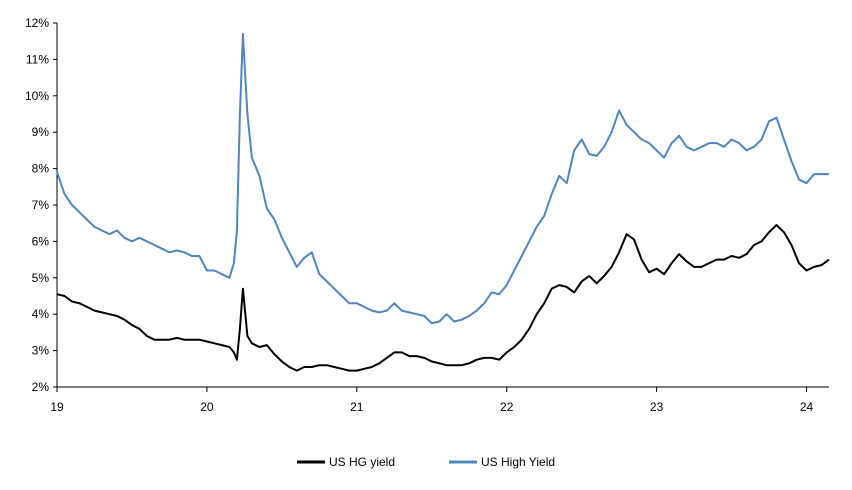 The width and height of the screenshot is (852, 490). I want to click on y-tick-label: 6%, so click(41, 241).